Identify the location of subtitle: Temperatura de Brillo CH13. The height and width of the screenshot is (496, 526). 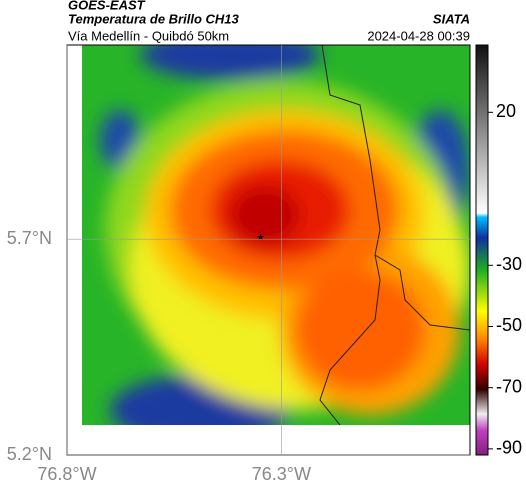
(154, 18).